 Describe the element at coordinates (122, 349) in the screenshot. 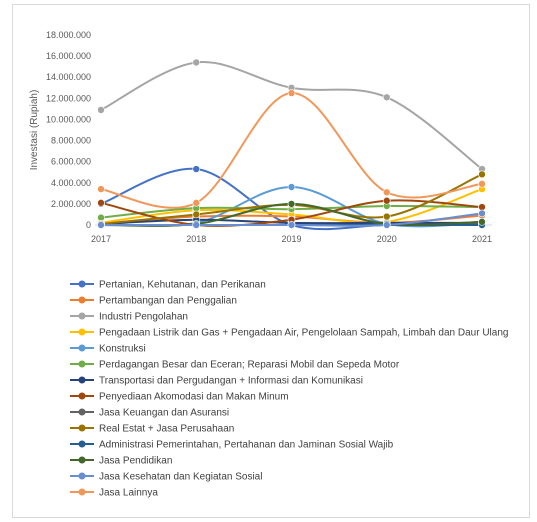

I see `legend-entry-label: Konstruksi` at that location.